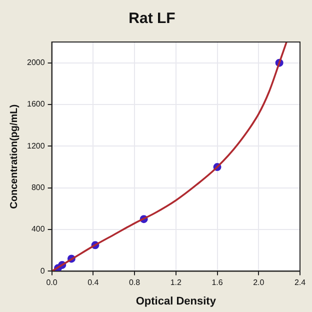 This screenshot has height=312, width=312. Describe the element at coordinates (218, 283) in the screenshot. I see `x-tick-label: 1.6` at that location.